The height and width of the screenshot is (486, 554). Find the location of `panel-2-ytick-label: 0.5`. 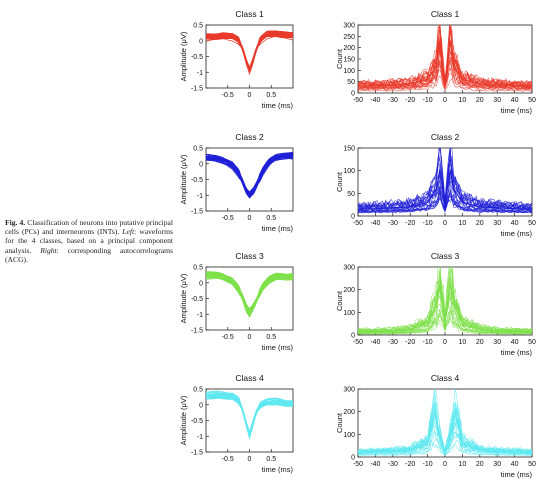

panel-2-ytick-label: 0.5 is located at coordinates (198, 149).